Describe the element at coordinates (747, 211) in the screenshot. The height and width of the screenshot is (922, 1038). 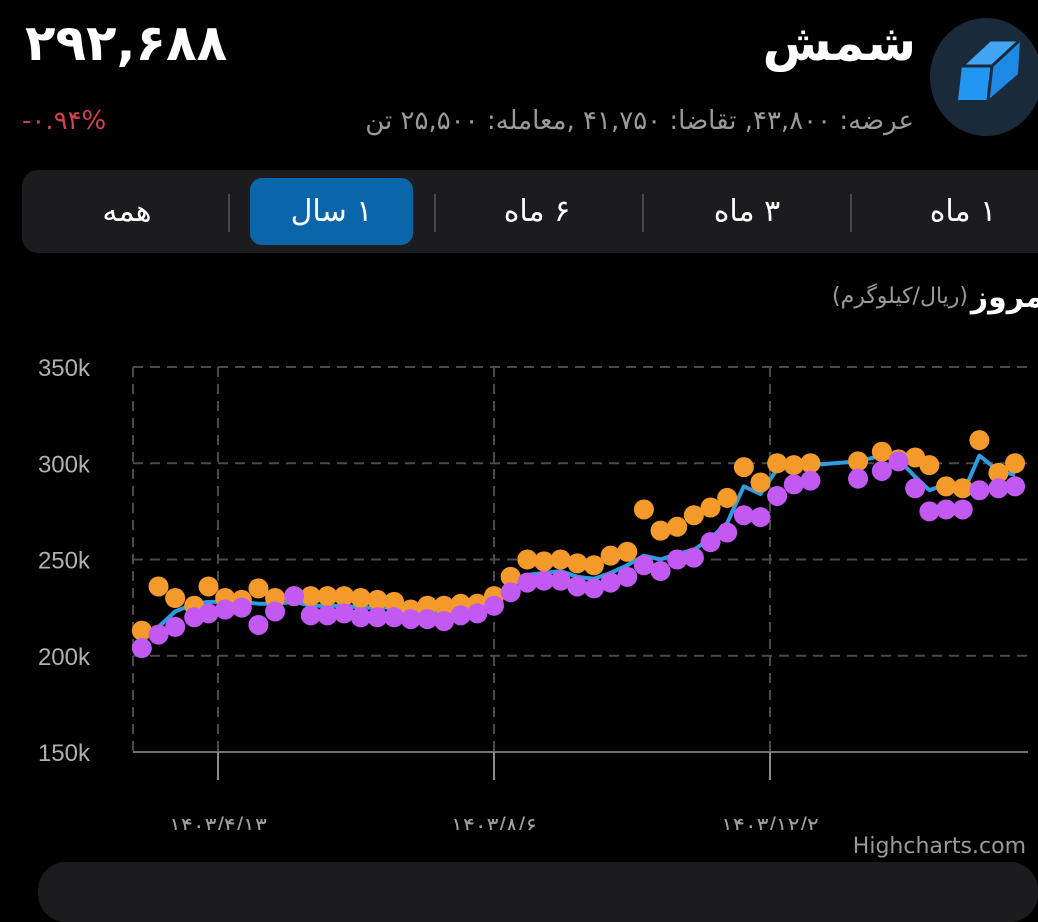
I see `tab-3-months: ۳ ماه` at that location.